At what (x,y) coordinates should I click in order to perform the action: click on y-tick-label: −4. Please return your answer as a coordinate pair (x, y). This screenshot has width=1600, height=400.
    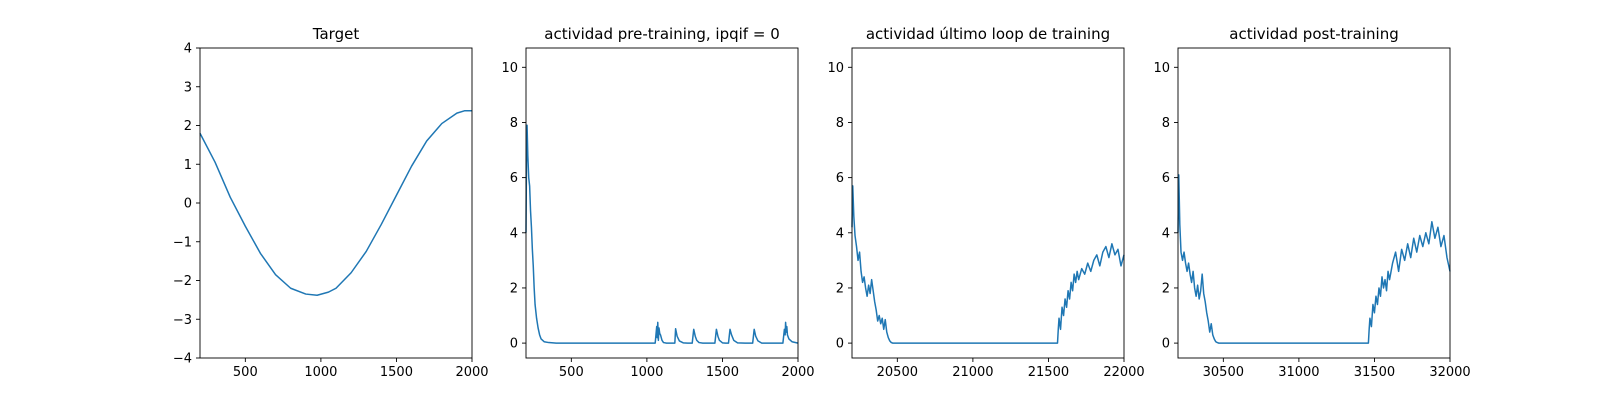
    Looking at the image, I should click on (182, 359).